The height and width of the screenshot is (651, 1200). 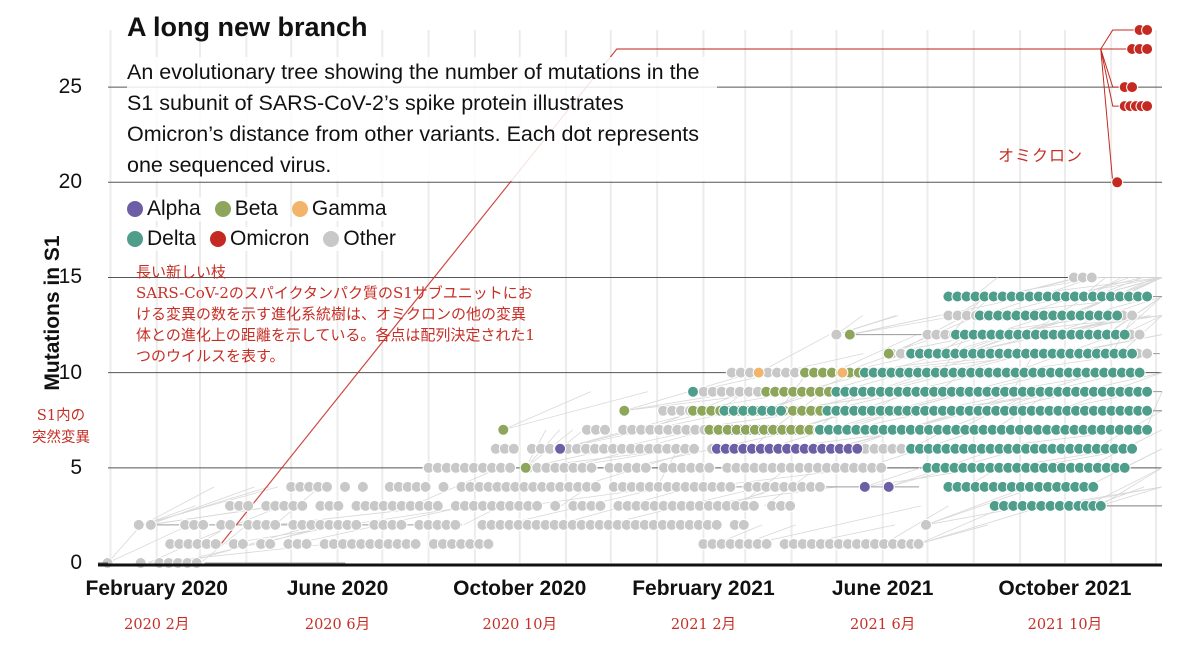 I want to click on jp-omicron-label: オミクロン, so click(x=1041, y=155).